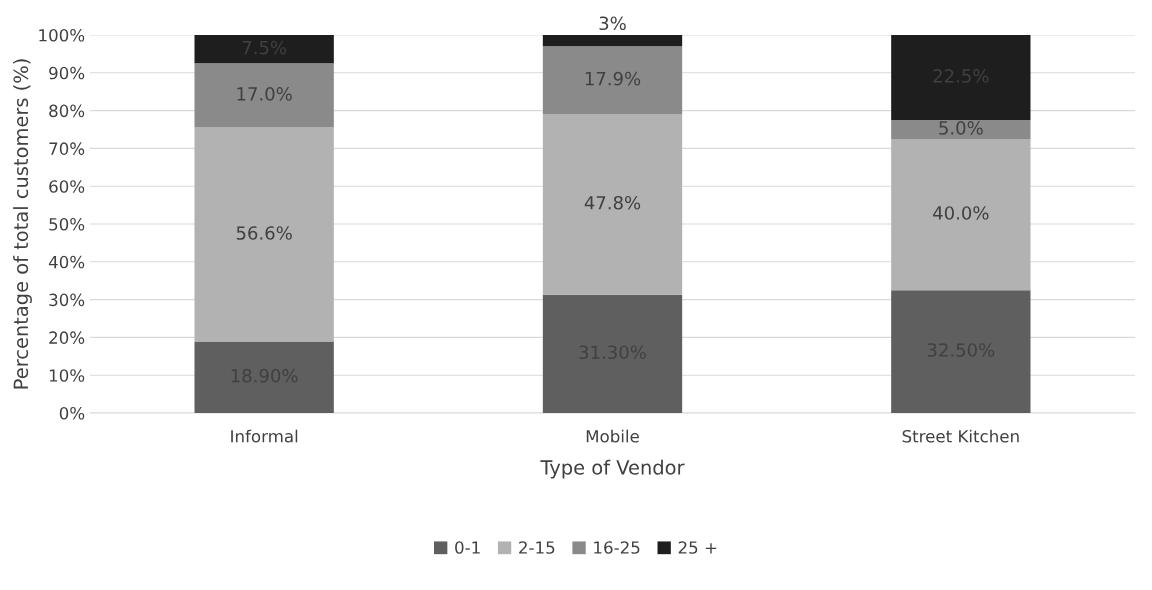 Image resolution: width=1152 pixels, height=590 pixels. Describe the element at coordinates (22, 224) in the screenshot. I see `y-axis-title: Percentage of total customers (%)` at that location.